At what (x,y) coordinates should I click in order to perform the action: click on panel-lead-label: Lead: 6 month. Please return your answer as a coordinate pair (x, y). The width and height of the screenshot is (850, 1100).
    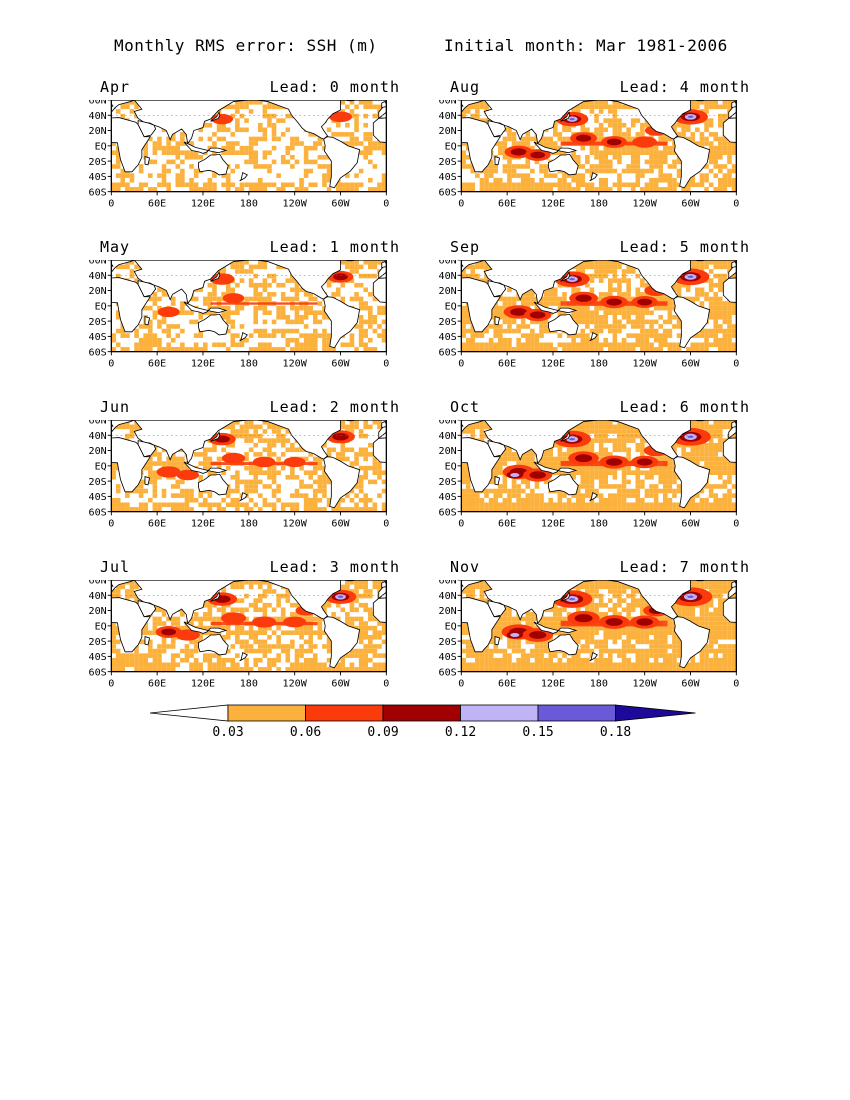
    Looking at the image, I should click on (684, 407).